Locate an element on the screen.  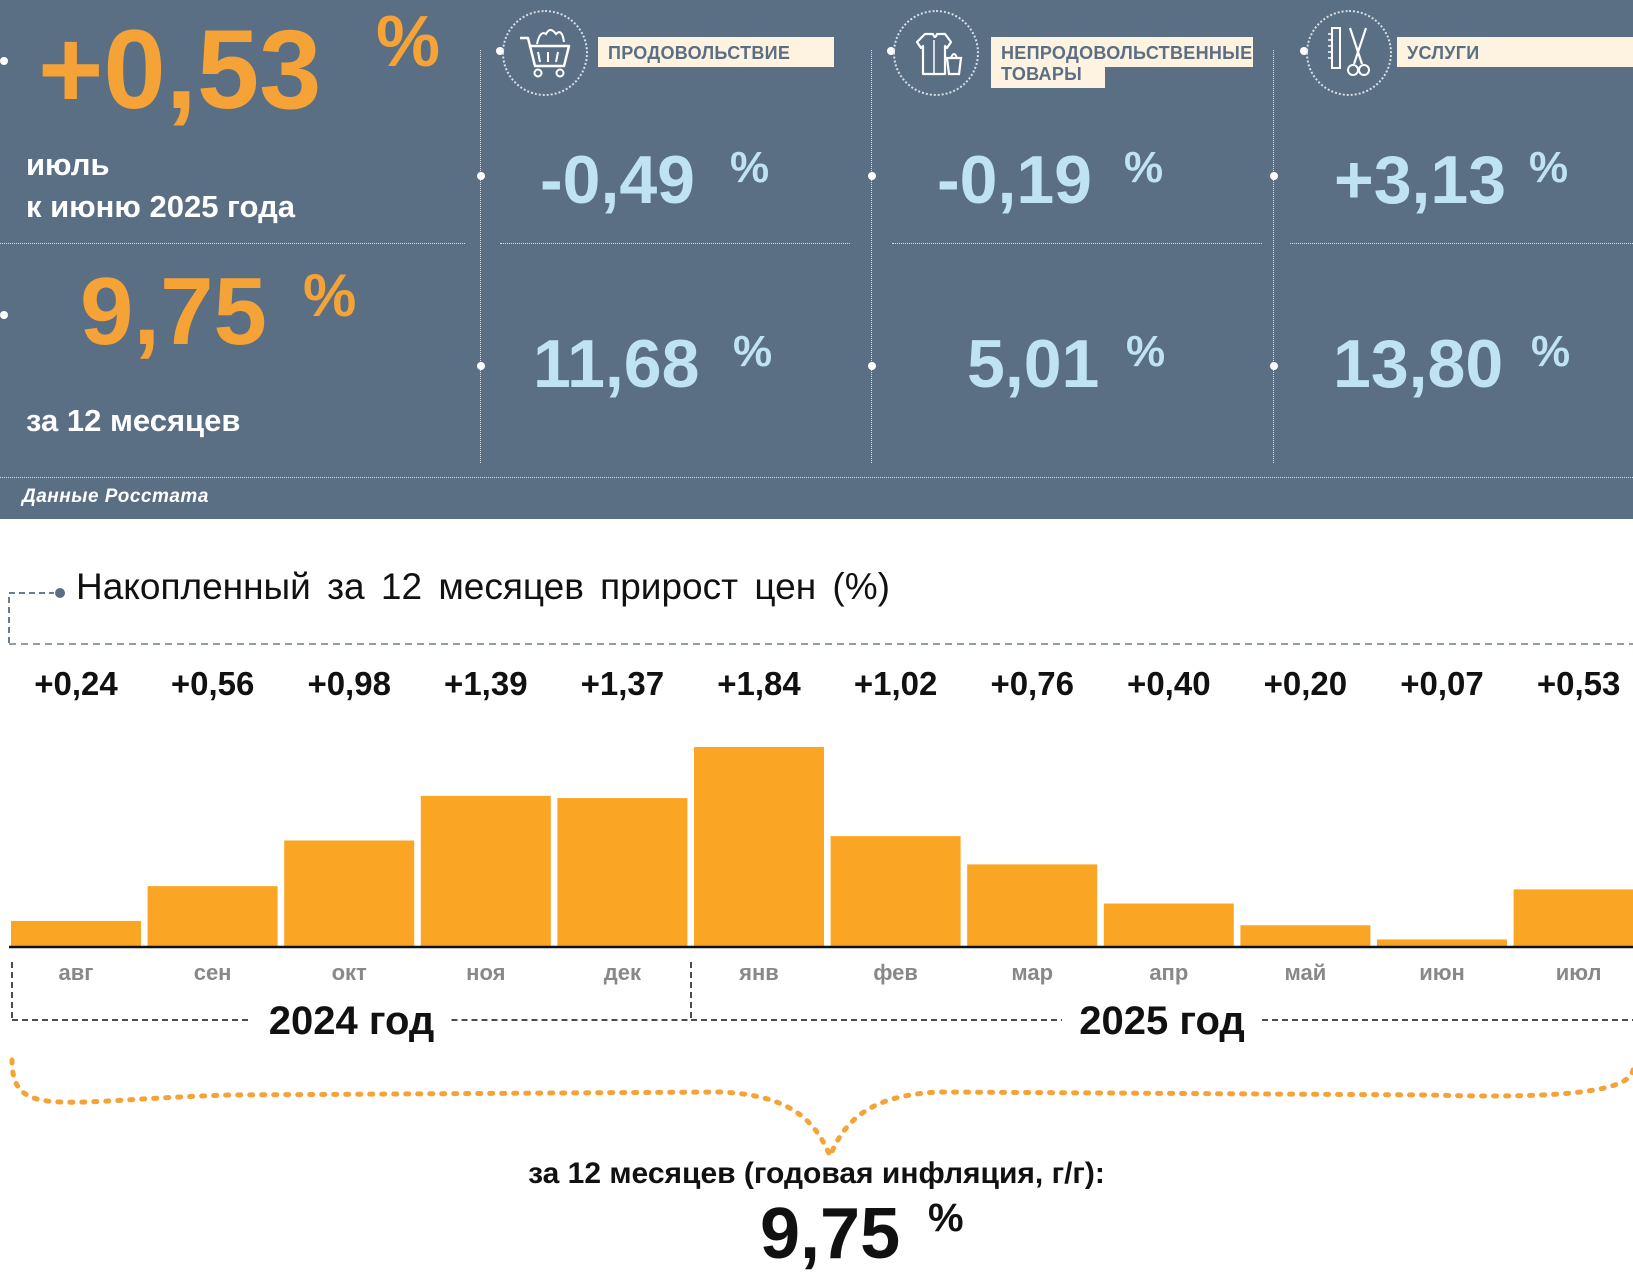
x-tick-label: апр is located at coordinates (1168, 972).